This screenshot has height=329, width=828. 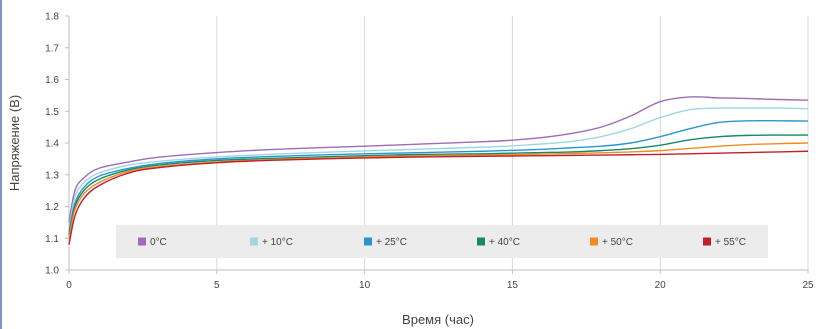 I want to click on legend-label: 0°C, so click(x=158, y=242).